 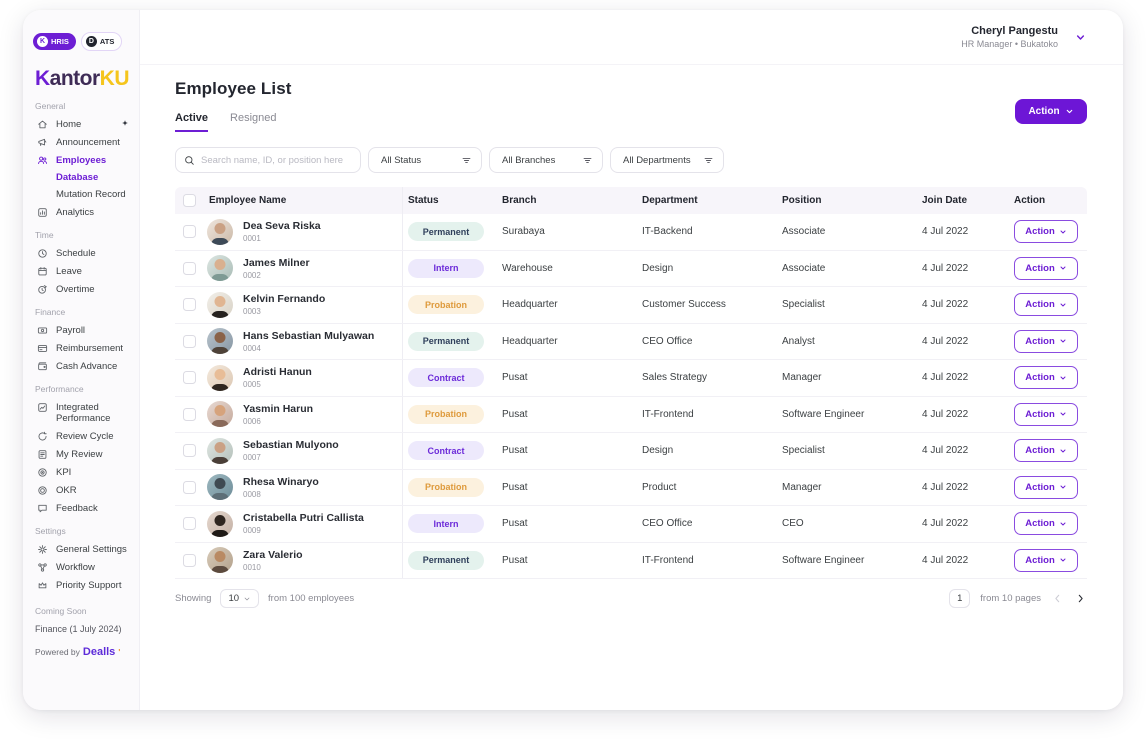 I want to click on sidebar-item-employees: Employees, so click(x=82, y=160).